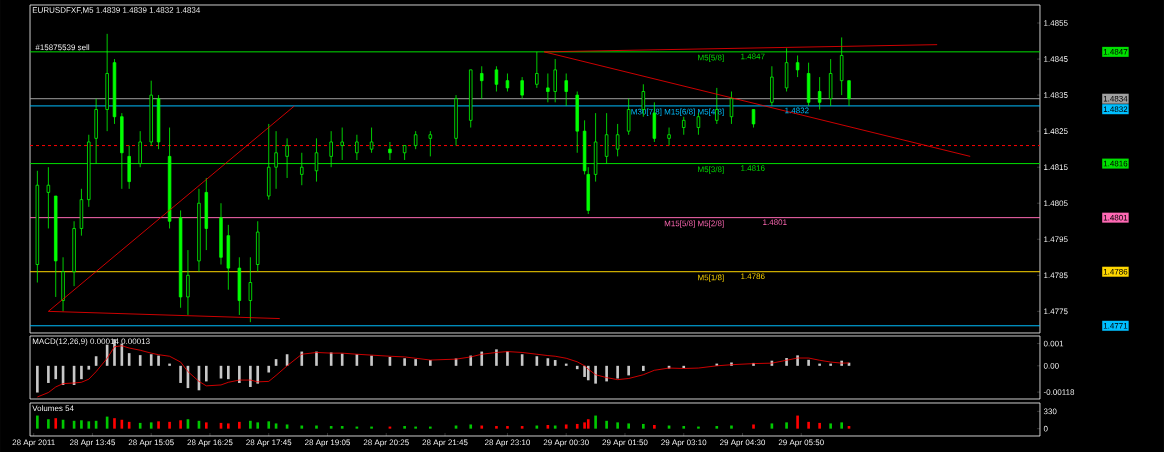 The image size is (1164, 452). What do you see at coordinates (625, 443) in the screenshot?
I see `x-tick-label: 29 Apr 01:50` at bounding box center [625, 443].